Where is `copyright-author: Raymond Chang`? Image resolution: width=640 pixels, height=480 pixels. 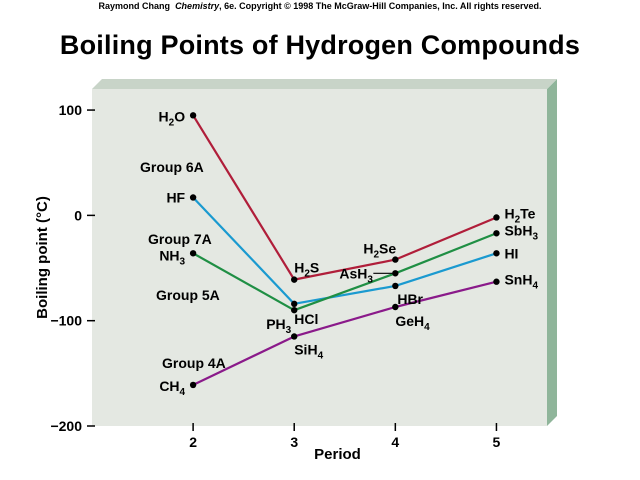 copyright-author: Raymond Chang is located at coordinates (134, 6).